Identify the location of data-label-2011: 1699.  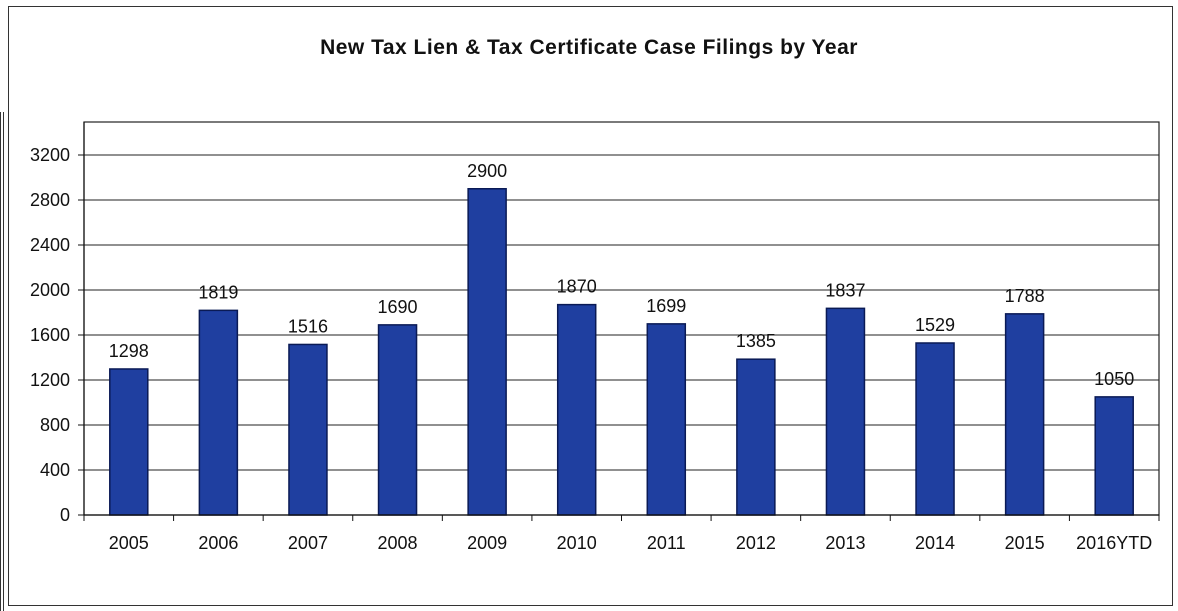
(666, 306).